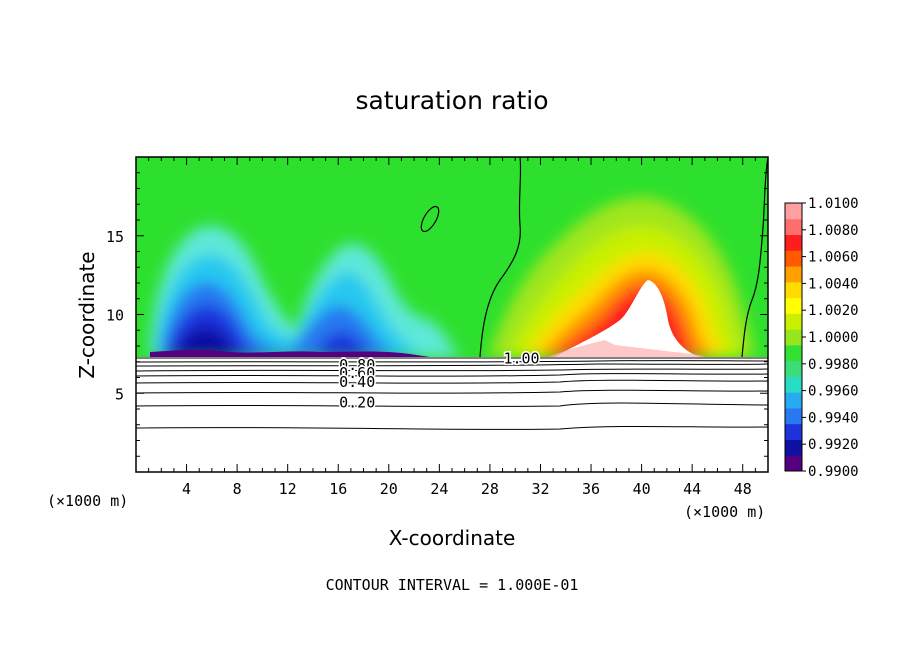 This screenshot has width=904, height=654. What do you see at coordinates (452, 585) in the screenshot?
I see `contour-interval-note: CONTOUR INTERVAL = 1.000E-01` at bounding box center [452, 585].